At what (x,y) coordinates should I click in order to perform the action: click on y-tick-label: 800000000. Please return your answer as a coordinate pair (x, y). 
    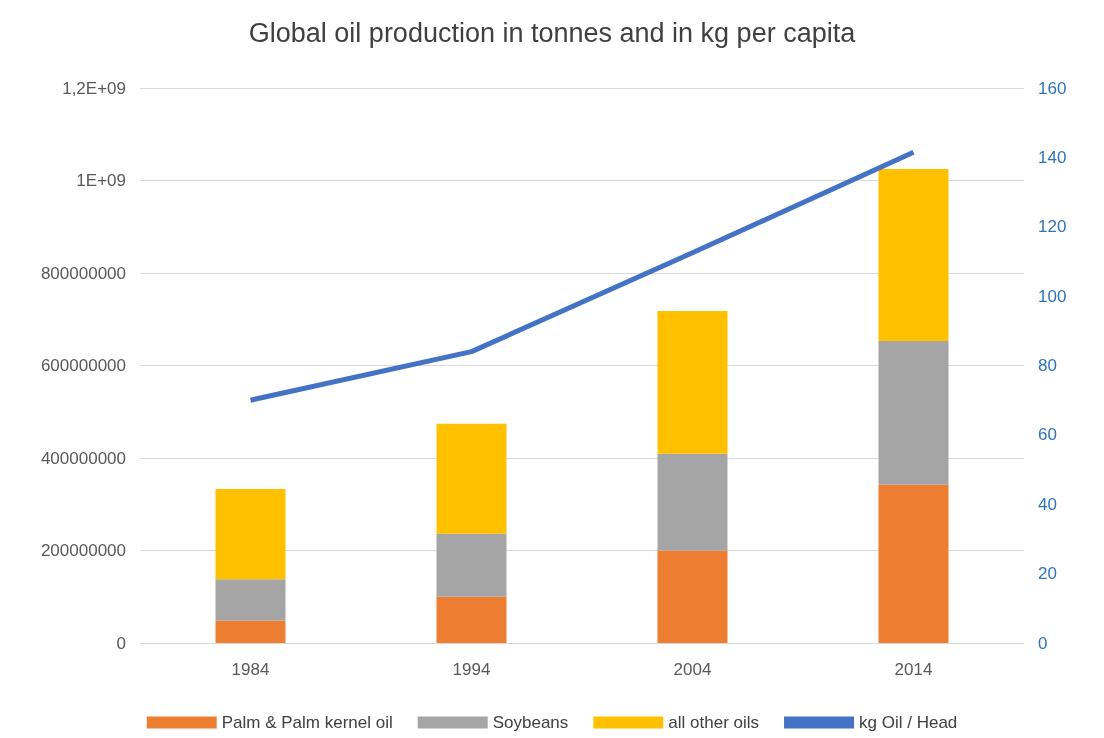
    Looking at the image, I should click on (83, 273).